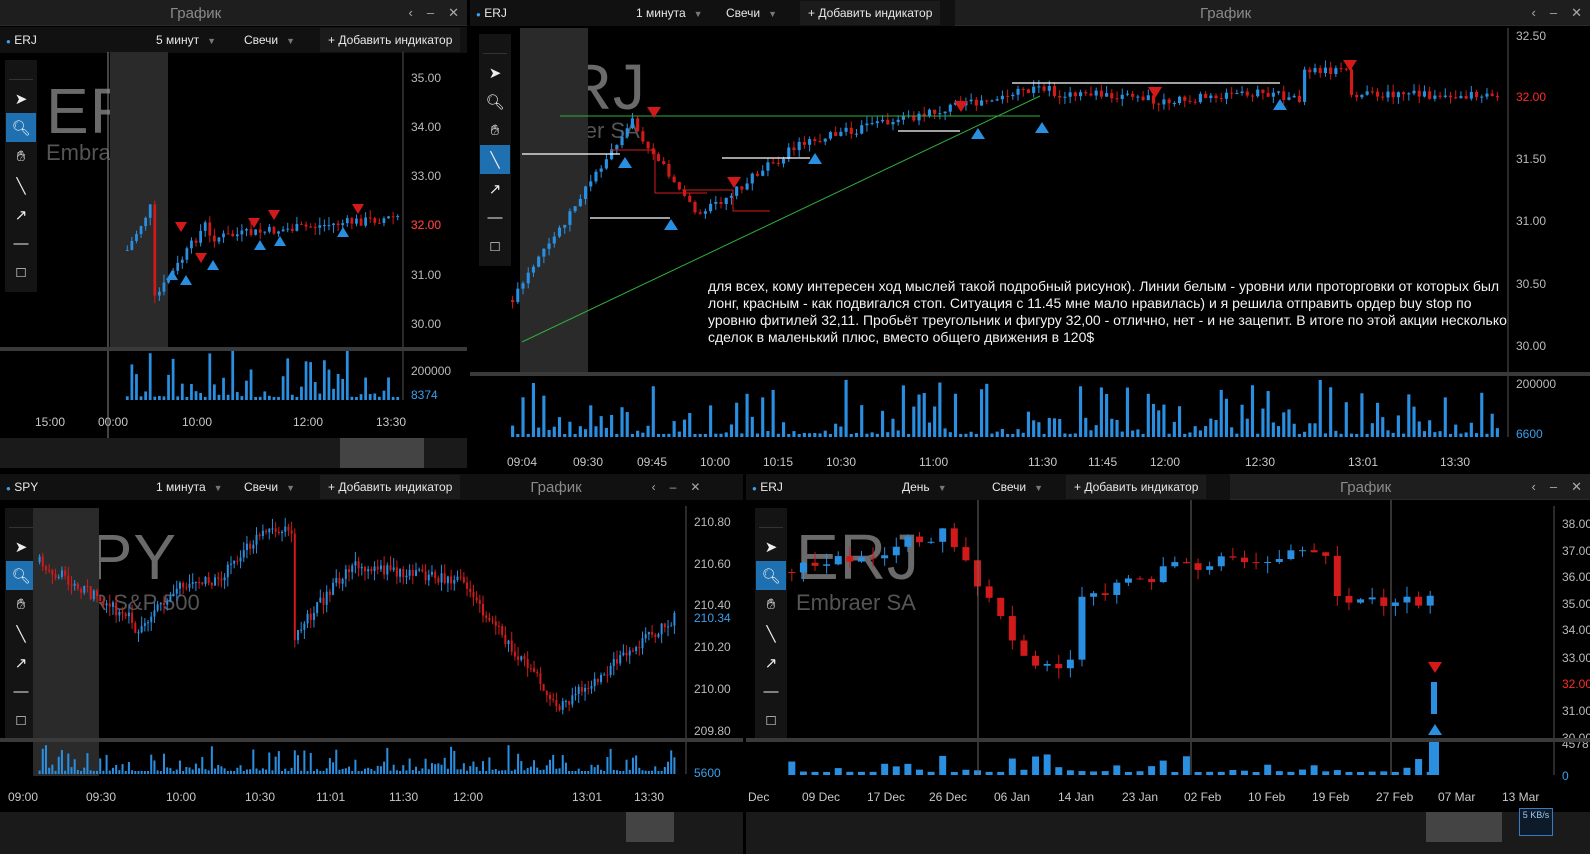  Describe the element at coordinates (22, 487) in the screenshot. I see `symbol-selector: ● SPY` at that location.